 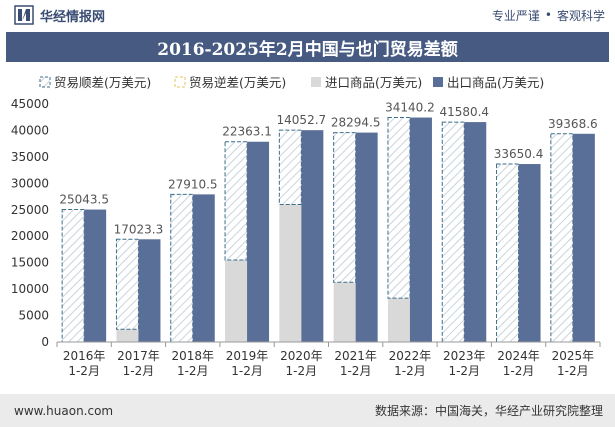 I want to click on x-tick-label: 2019年 1-2月, so click(x=247, y=363).